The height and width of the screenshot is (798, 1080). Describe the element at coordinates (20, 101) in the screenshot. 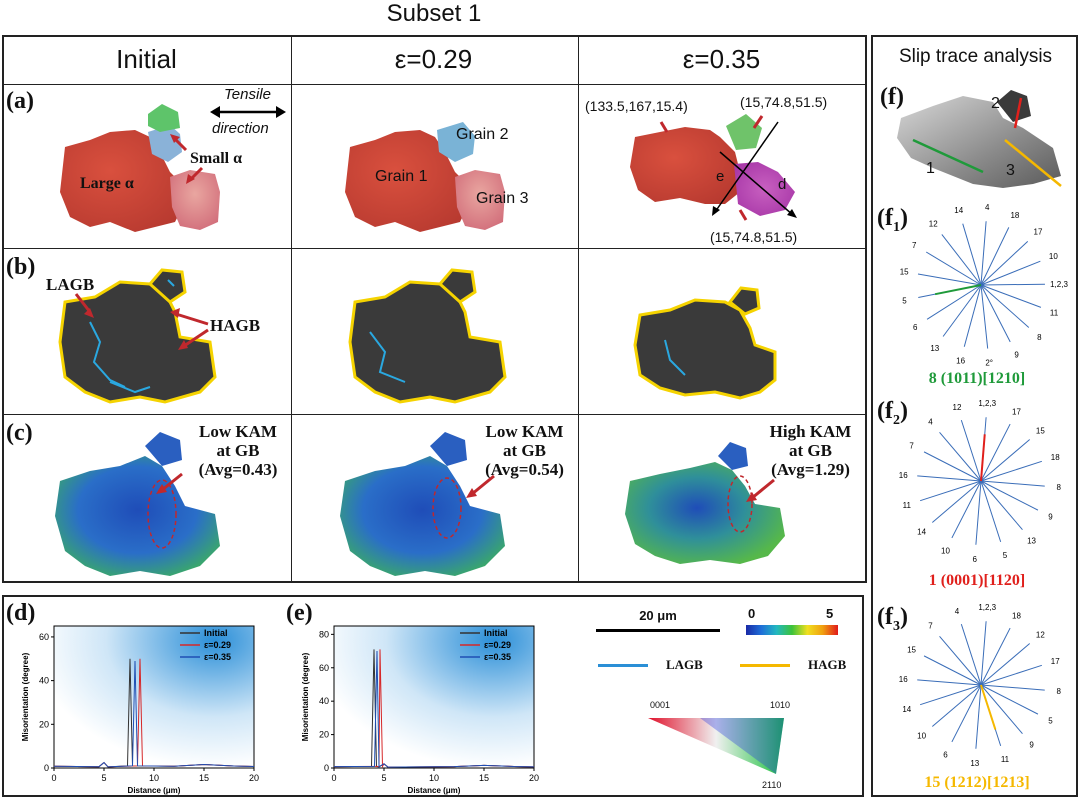

I see `panel-label-a: (a)` at that location.